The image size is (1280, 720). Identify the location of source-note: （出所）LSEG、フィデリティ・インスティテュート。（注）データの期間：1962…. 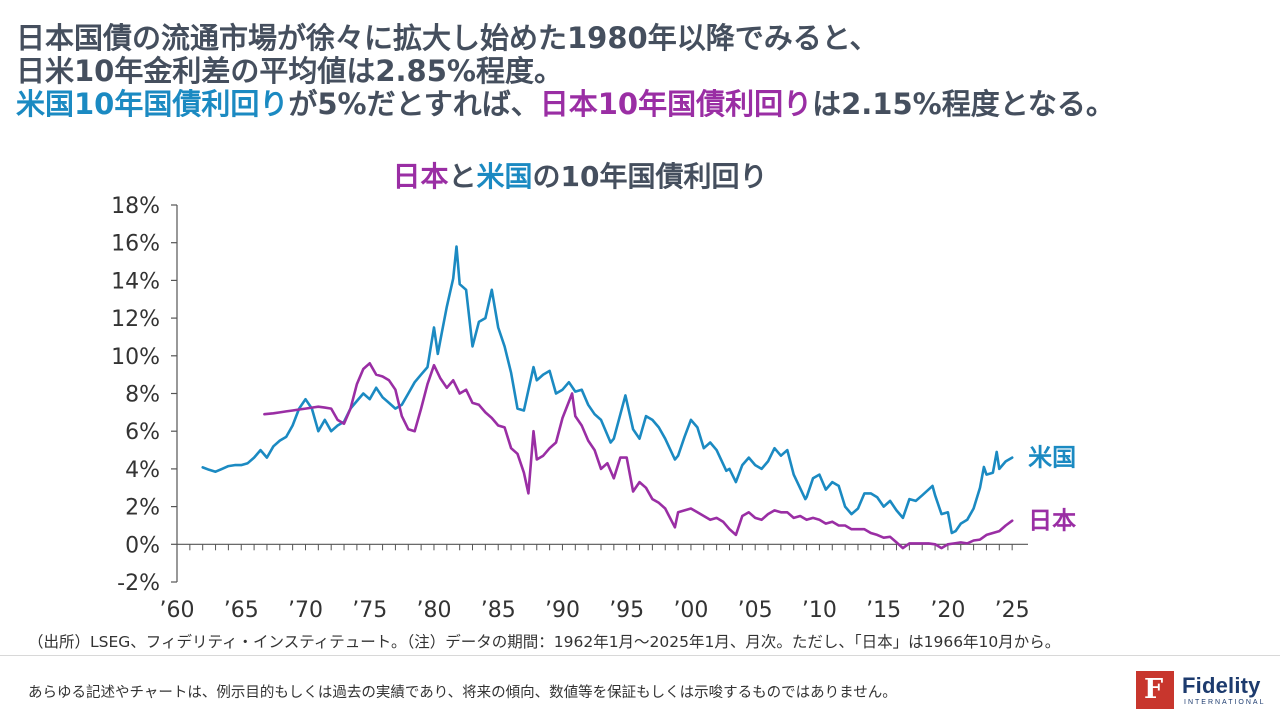
(544, 642).